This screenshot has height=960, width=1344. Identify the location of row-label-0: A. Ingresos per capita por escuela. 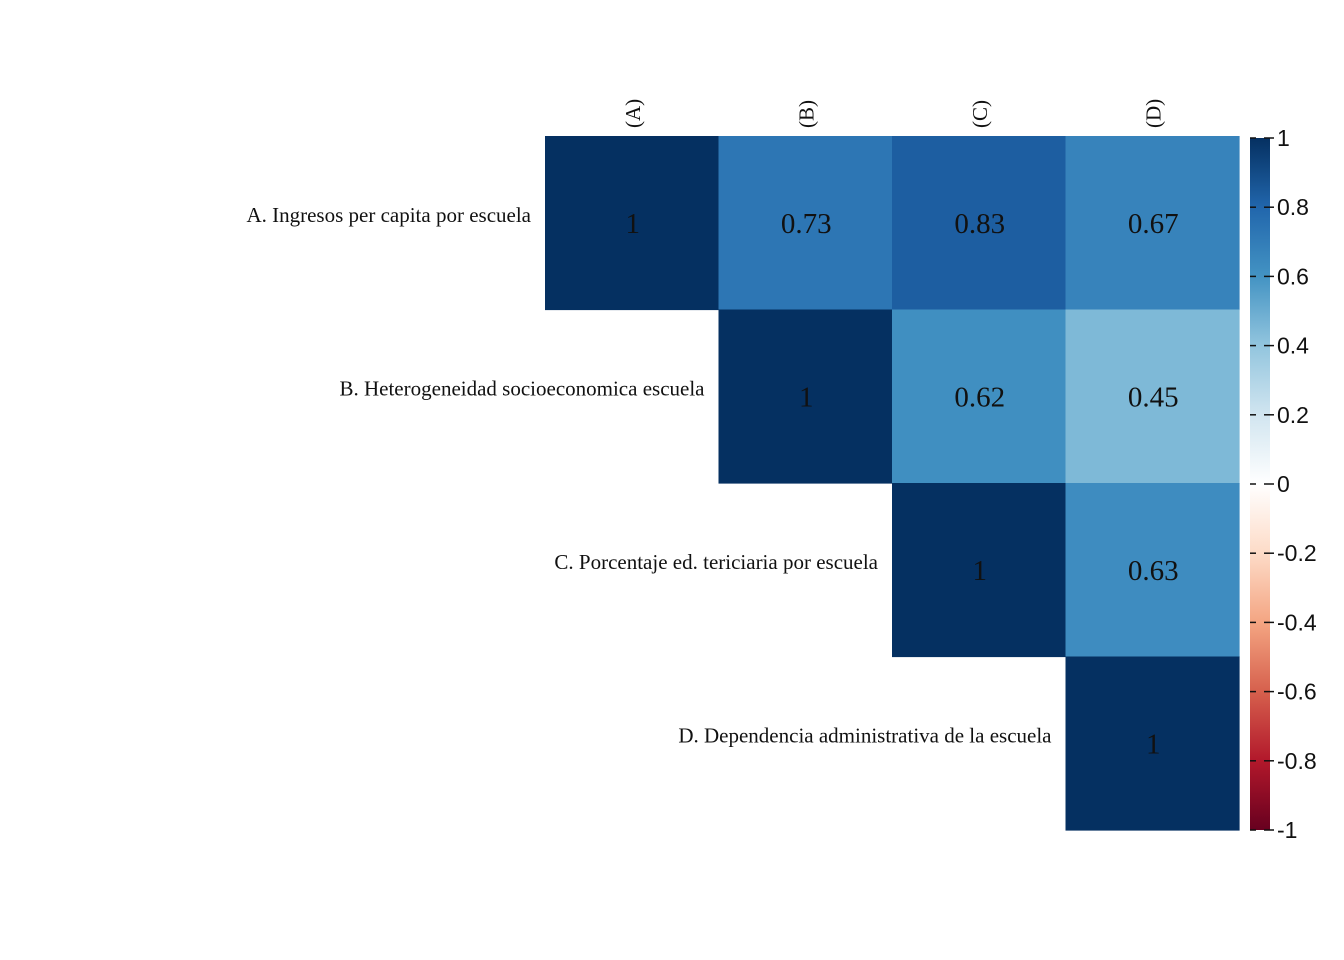
(388, 215).